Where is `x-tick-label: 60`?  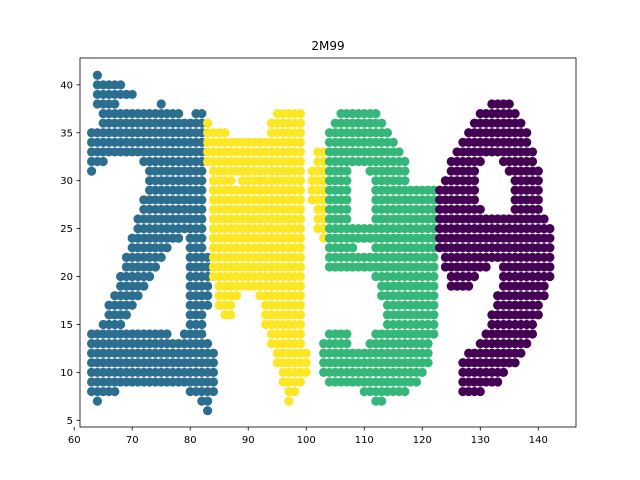
x-tick-label: 60 is located at coordinates (74, 440).